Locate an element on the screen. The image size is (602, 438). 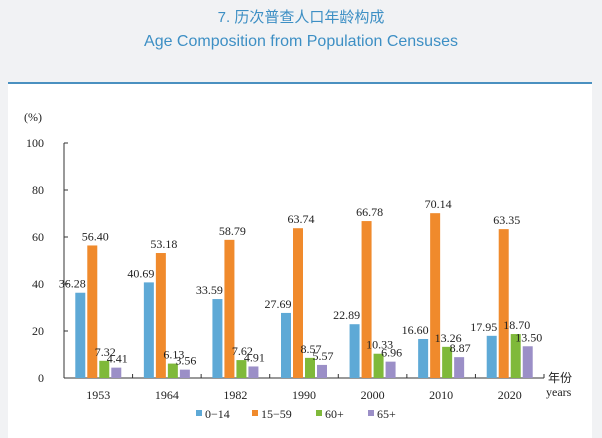
data-label: 6.13 is located at coordinates (173, 355).